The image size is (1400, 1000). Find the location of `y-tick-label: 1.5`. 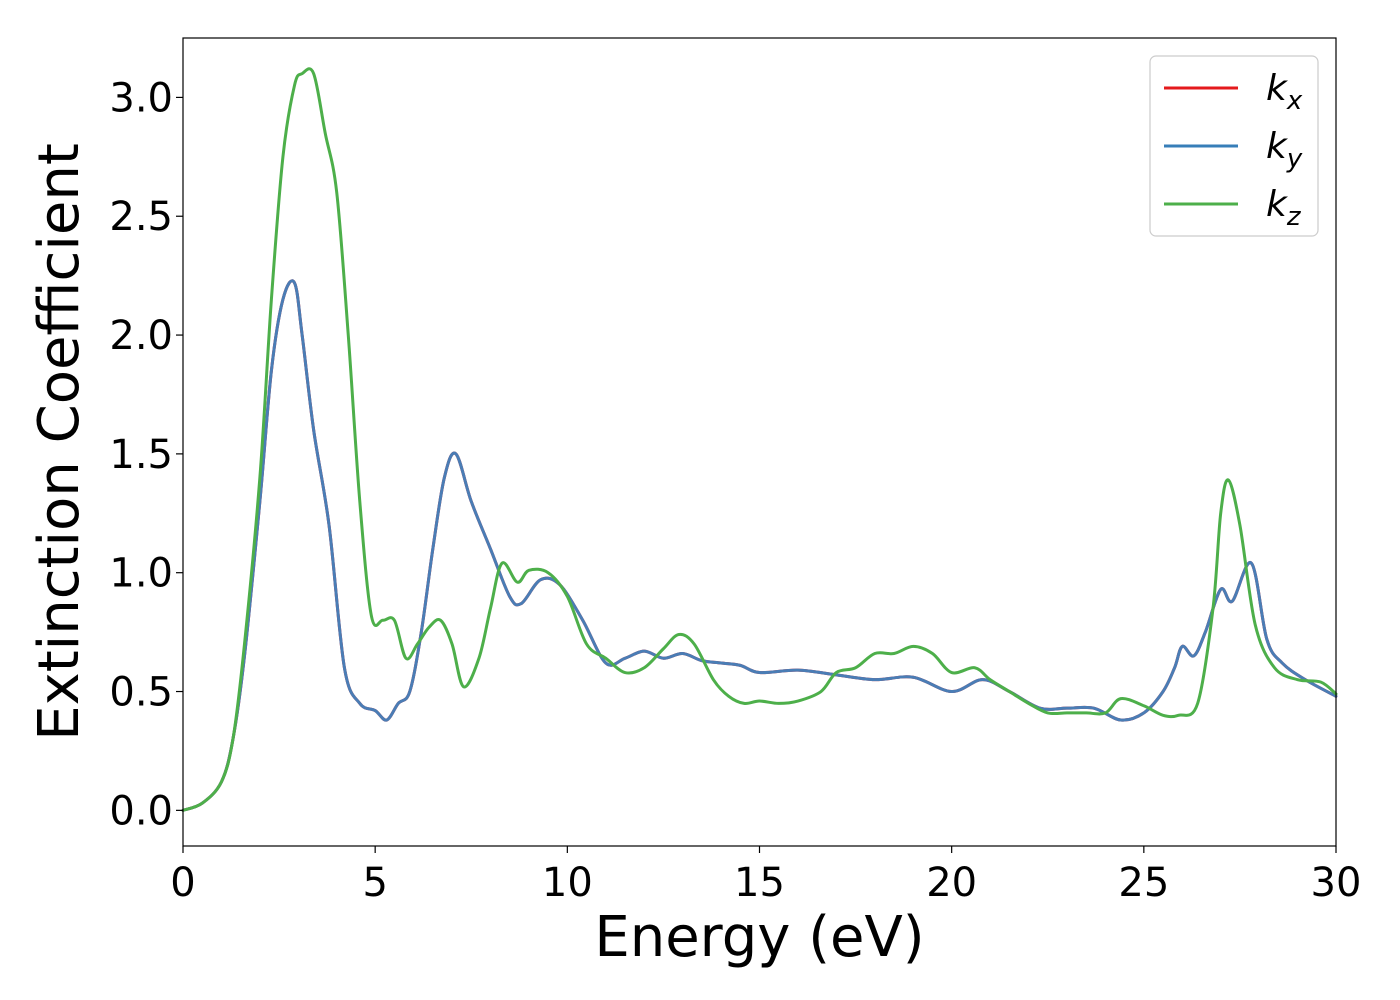

y-tick-label: 1.5 is located at coordinates (141, 455).